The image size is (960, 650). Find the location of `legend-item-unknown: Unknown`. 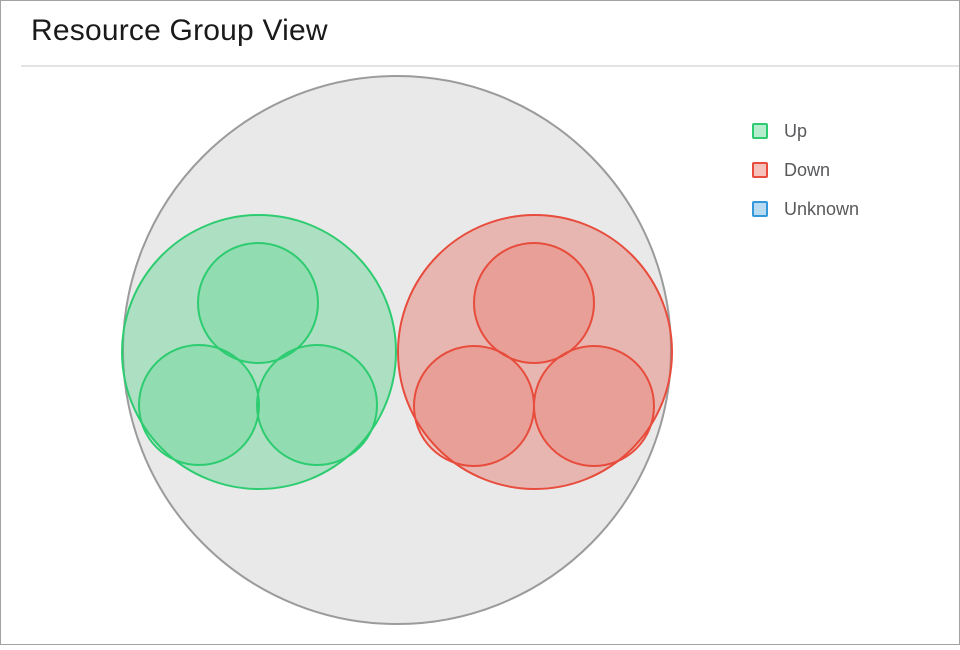

legend-item-unknown: Unknown is located at coordinates (806, 208).